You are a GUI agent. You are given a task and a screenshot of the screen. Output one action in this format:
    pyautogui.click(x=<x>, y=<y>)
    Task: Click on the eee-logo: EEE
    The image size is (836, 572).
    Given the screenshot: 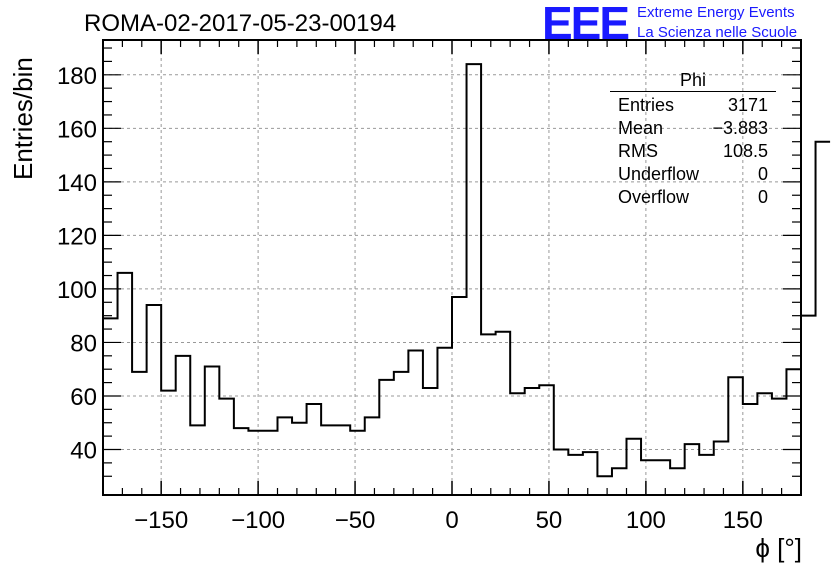 What is the action you would take?
    pyautogui.click(x=586, y=24)
    